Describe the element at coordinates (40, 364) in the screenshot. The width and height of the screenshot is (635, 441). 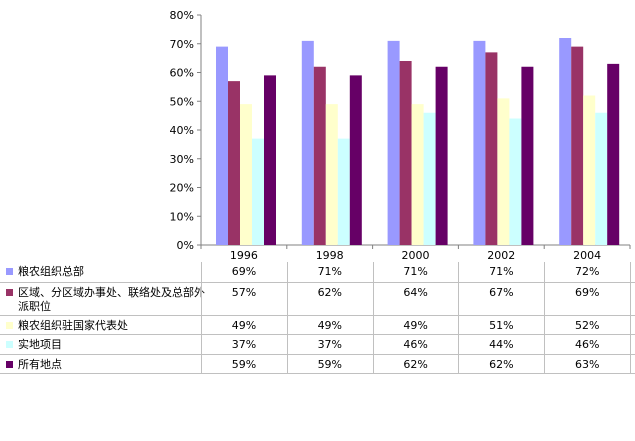
I see `series-name: 所有地点` at that location.